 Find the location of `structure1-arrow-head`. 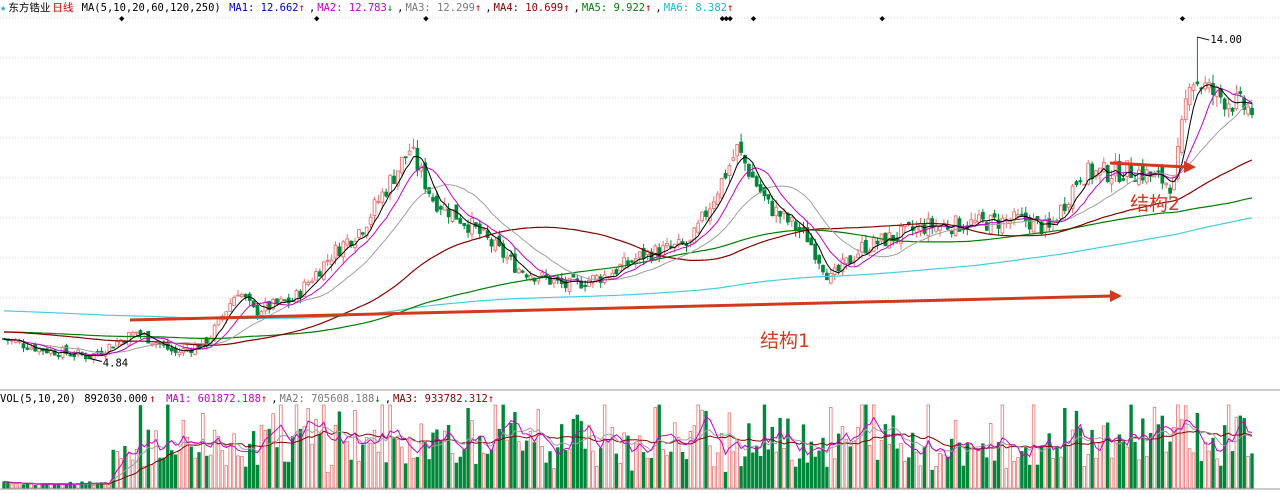

structure1-arrow-head is located at coordinates (1116, 296).